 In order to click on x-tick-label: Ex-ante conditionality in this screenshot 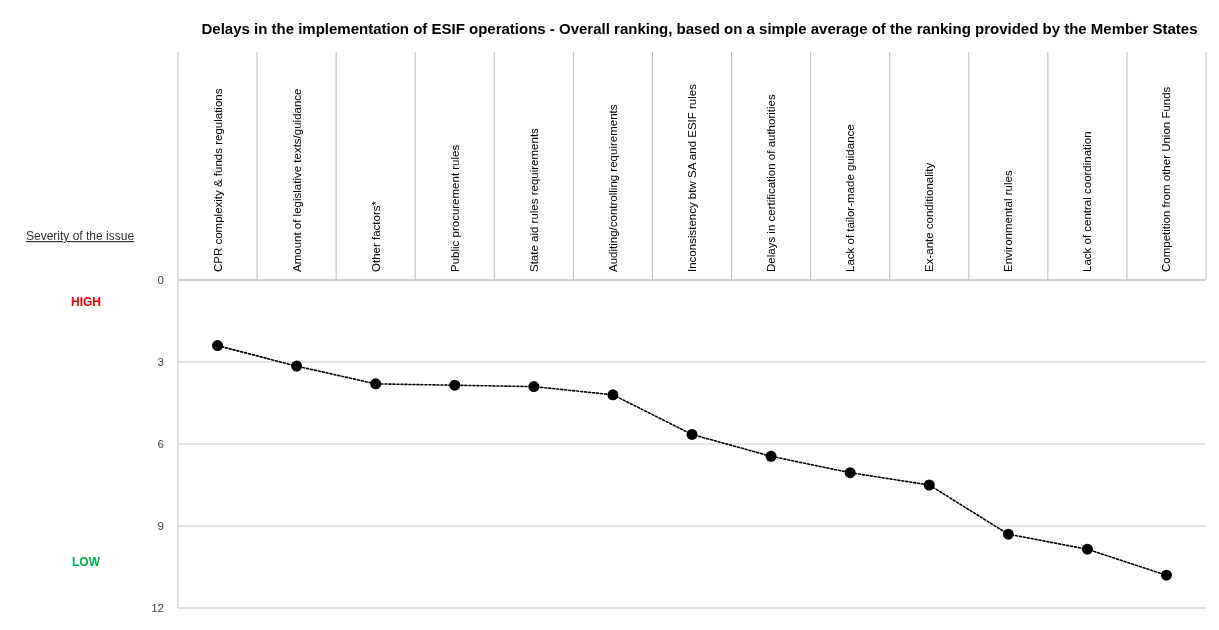, I will do `click(929, 217)`.